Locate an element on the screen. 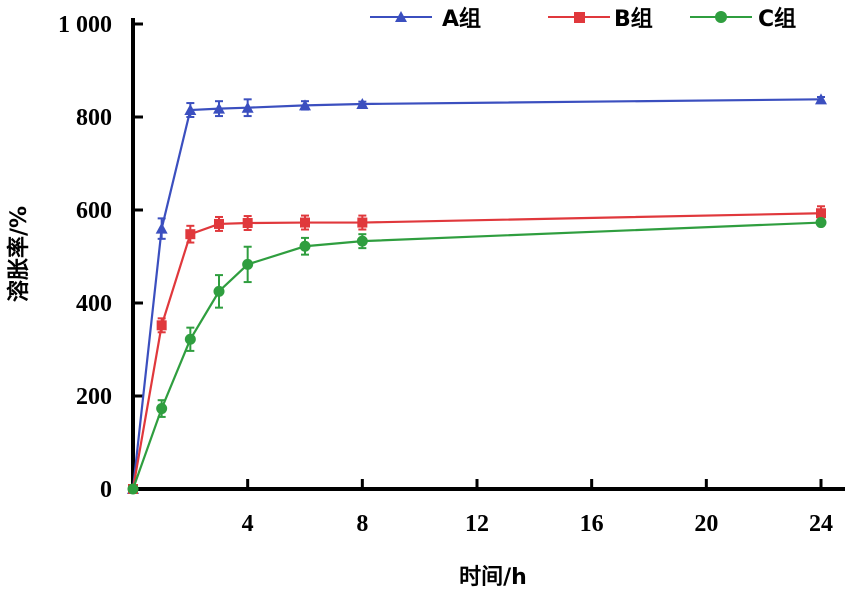 The height and width of the screenshot is (592, 853). y-tick-label: 200 is located at coordinates (94, 397).